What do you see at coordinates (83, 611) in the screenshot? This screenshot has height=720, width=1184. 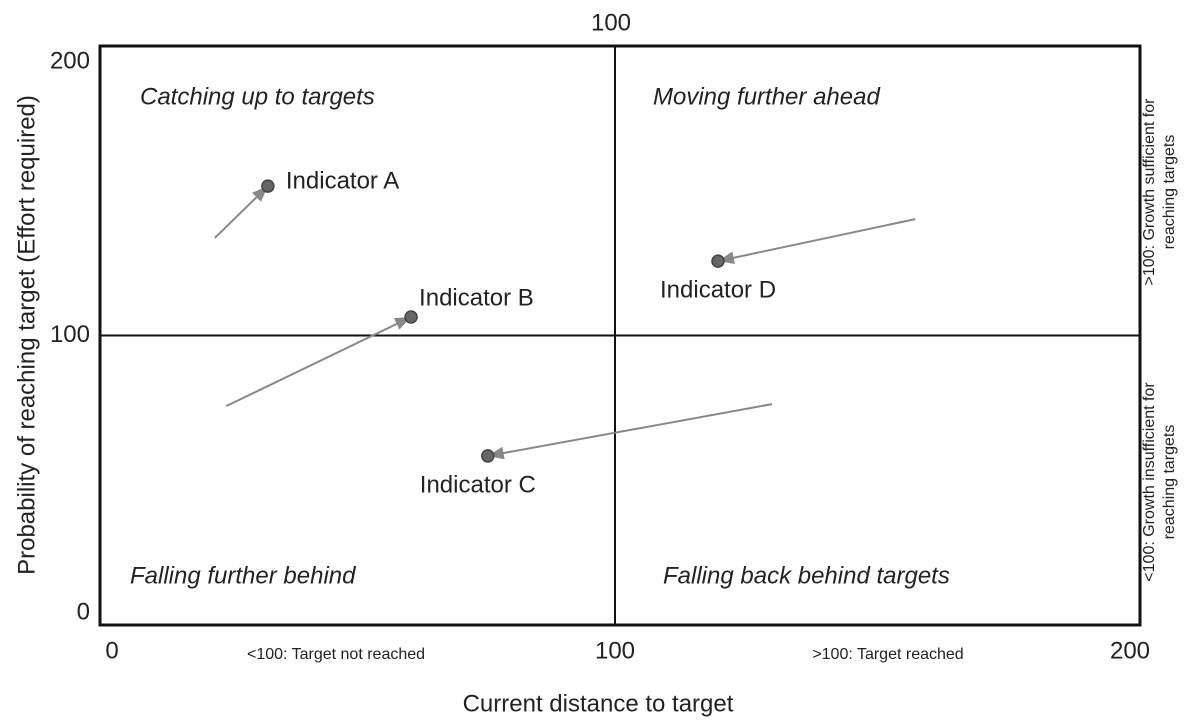 I see `y-tick-label: 0` at bounding box center [83, 611].